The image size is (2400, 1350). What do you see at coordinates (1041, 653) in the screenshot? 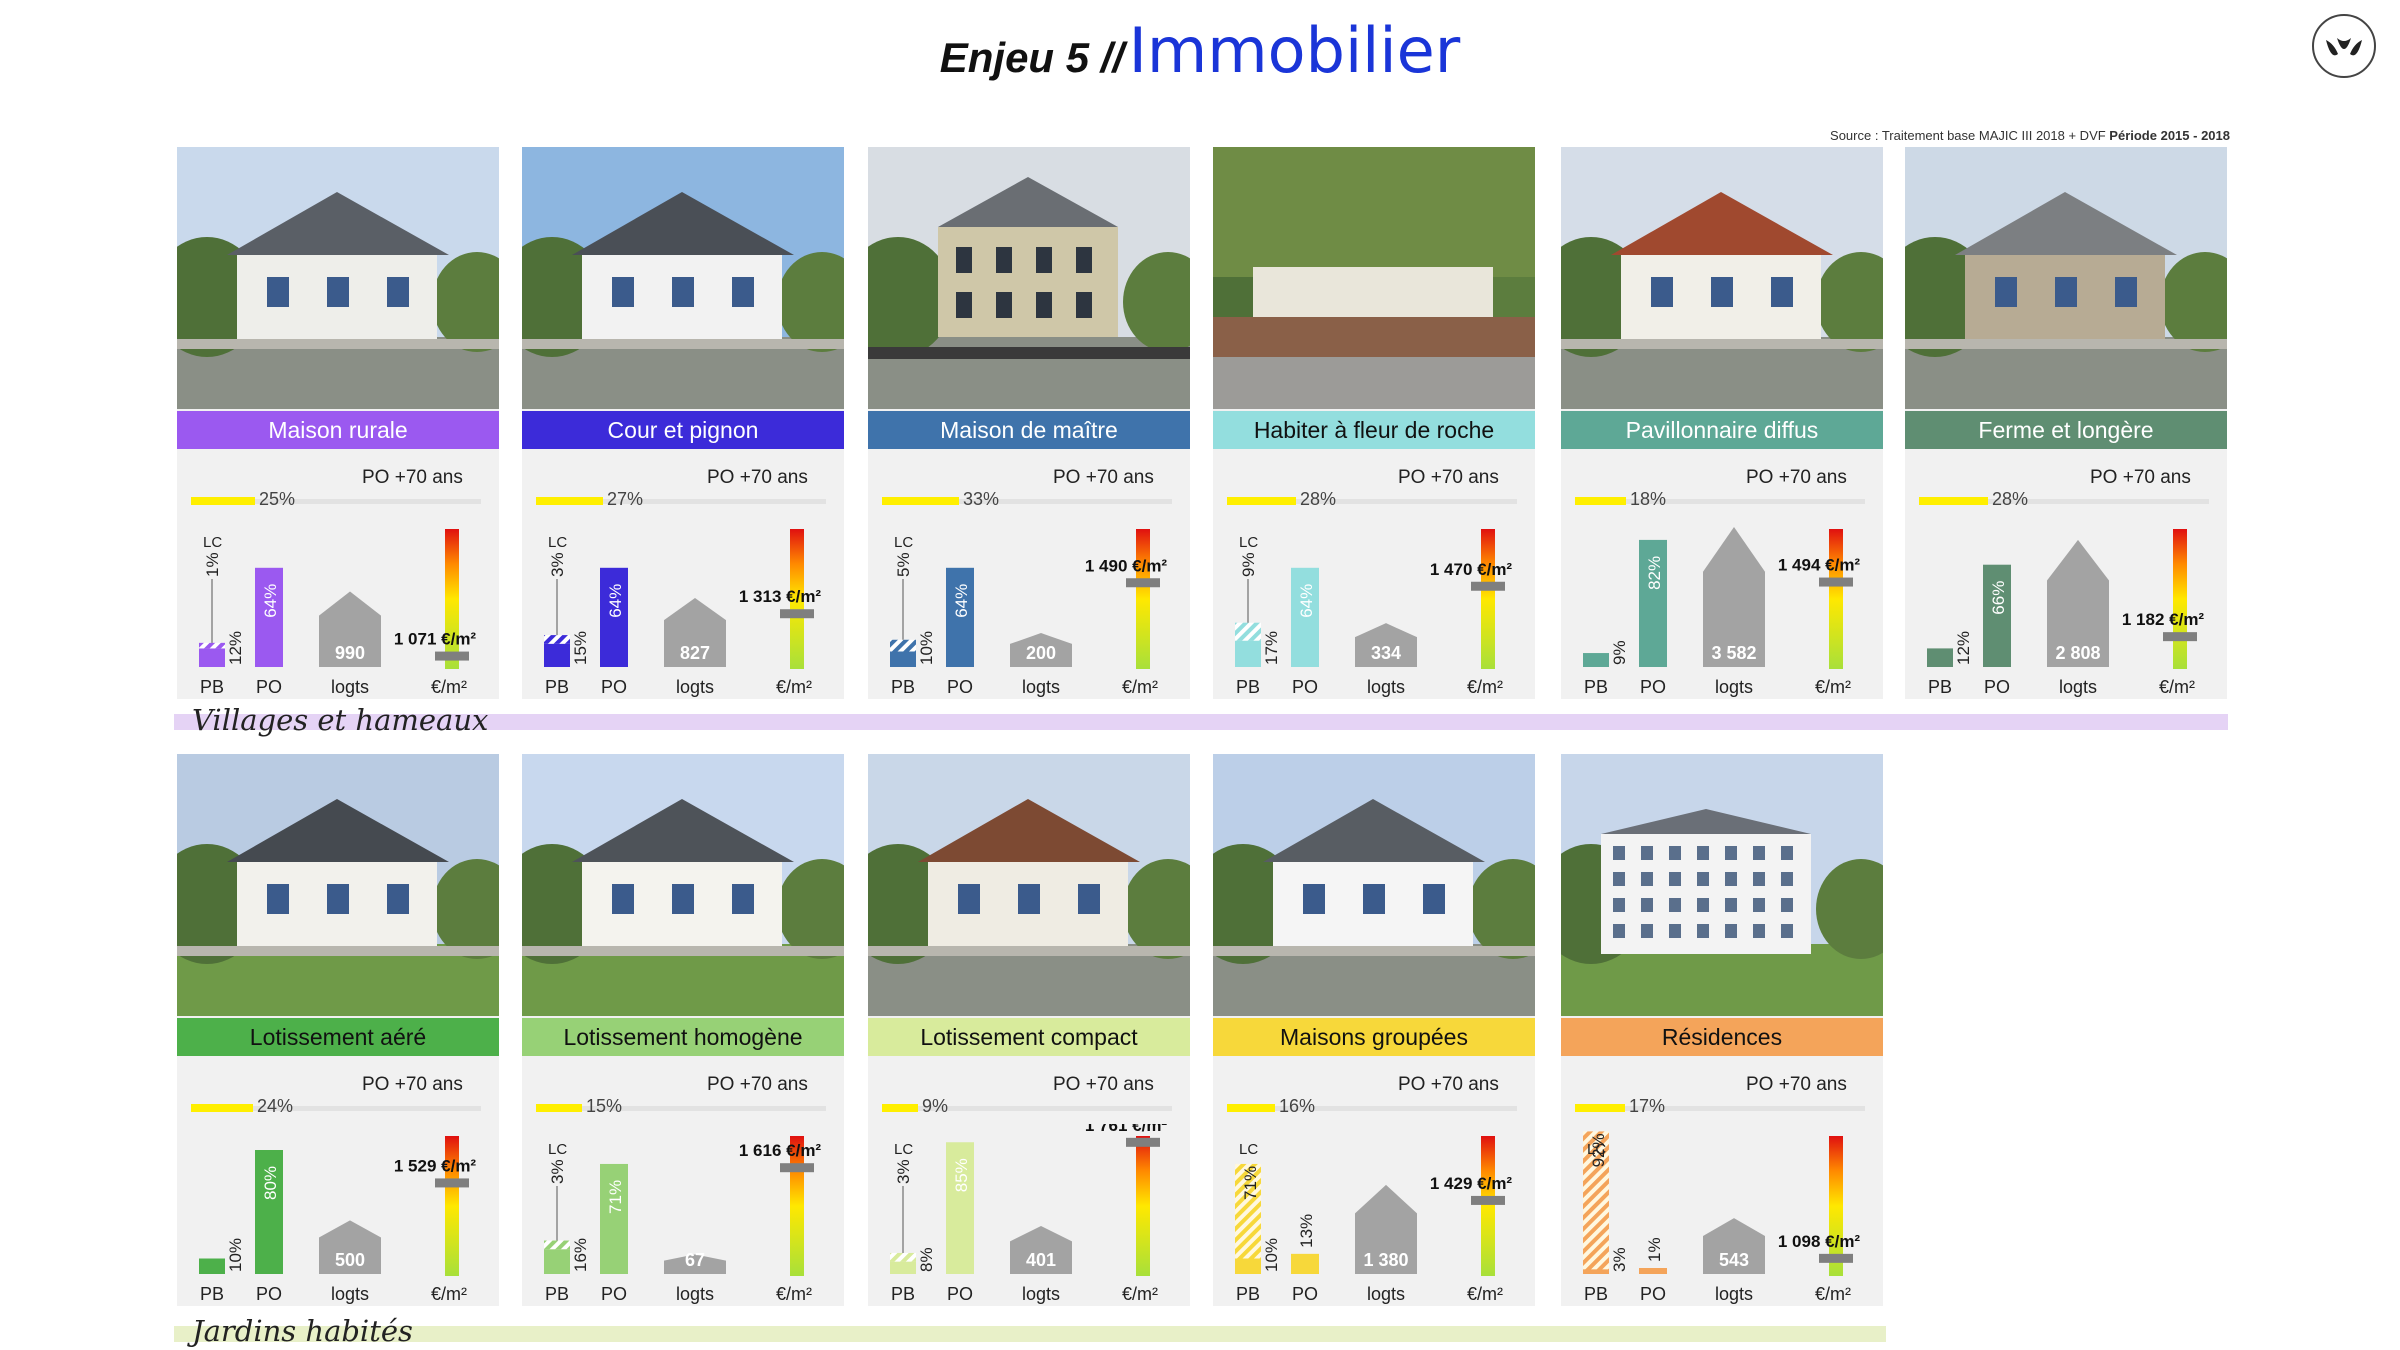
I see `logts-value: 200` at bounding box center [1041, 653].